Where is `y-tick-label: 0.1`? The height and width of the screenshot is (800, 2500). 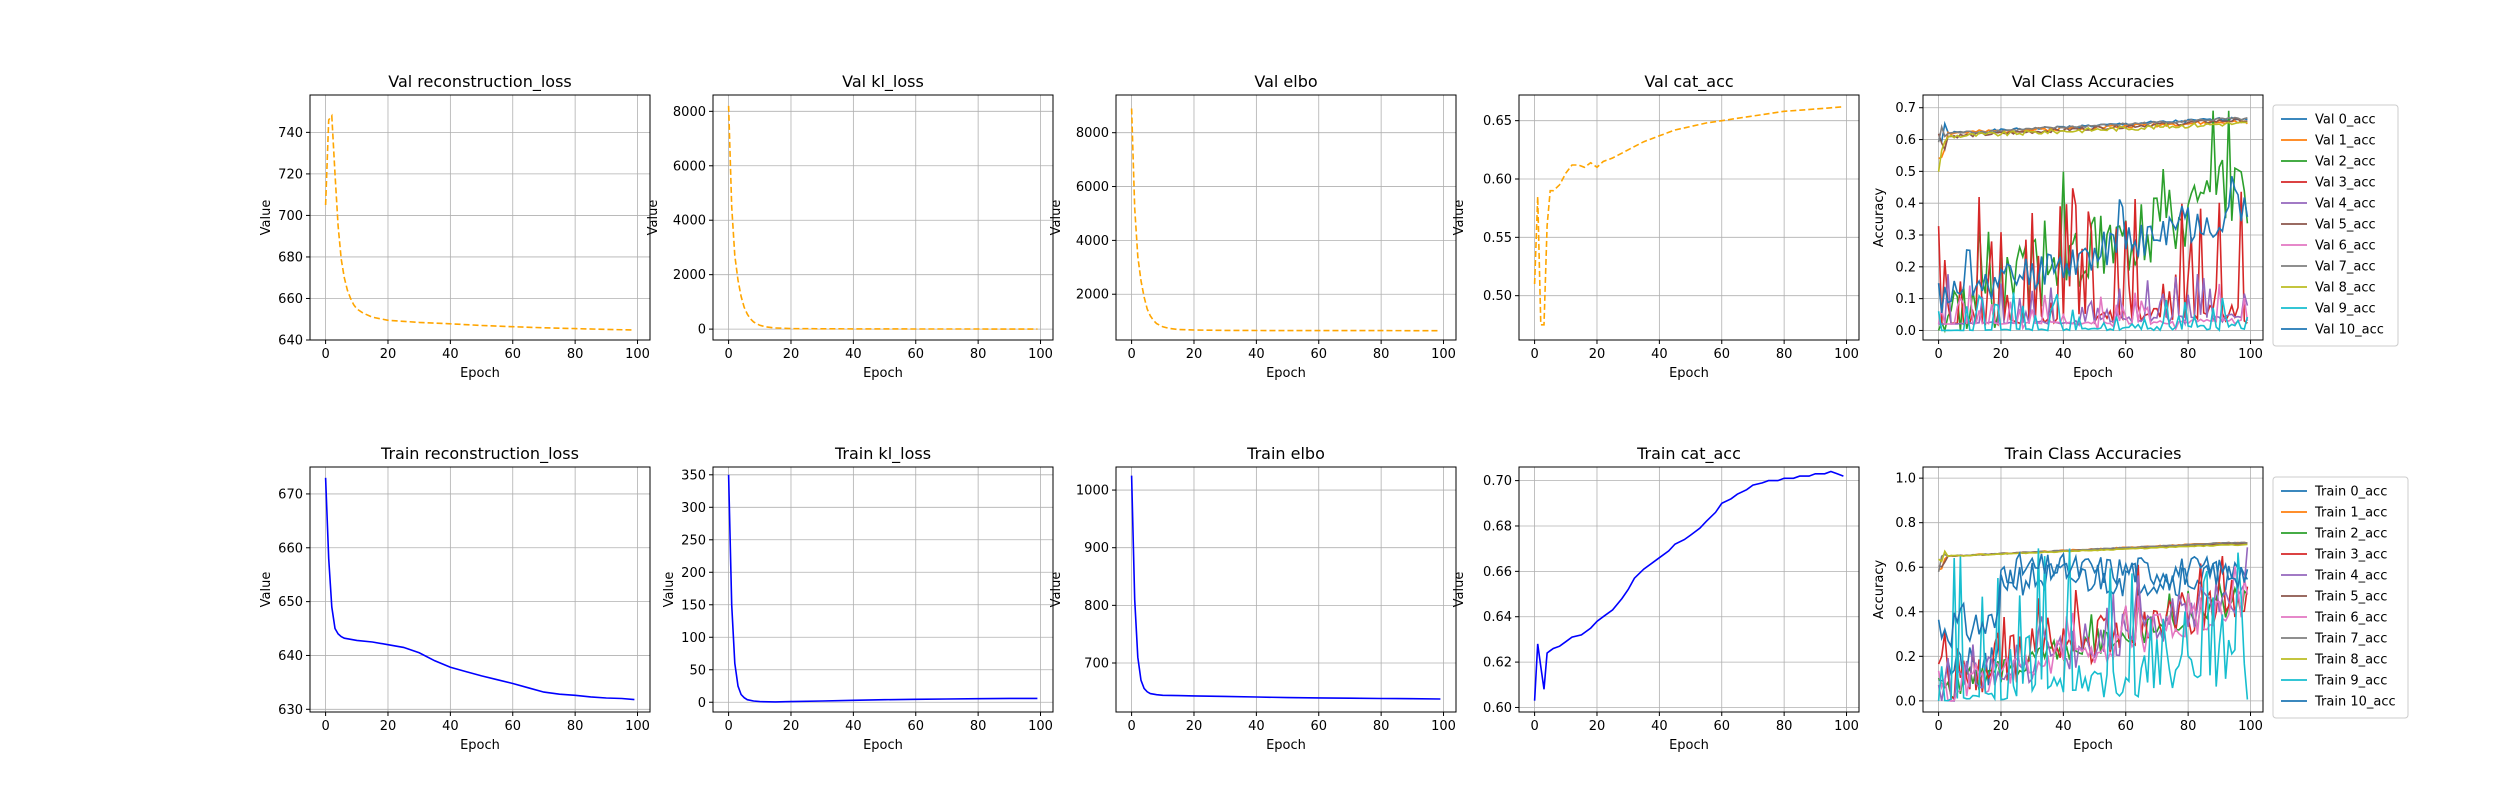
y-tick-label: 0.1 is located at coordinates (1905, 299).